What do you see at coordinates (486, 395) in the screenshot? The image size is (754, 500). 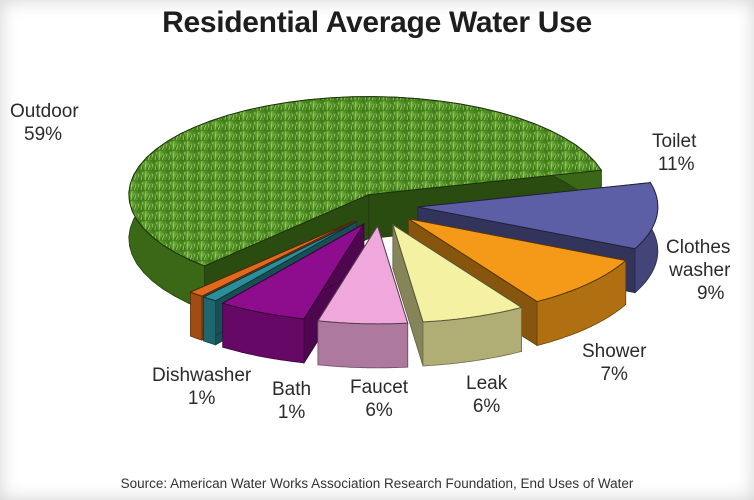 I see `label-leak: Leak 6%` at bounding box center [486, 395].